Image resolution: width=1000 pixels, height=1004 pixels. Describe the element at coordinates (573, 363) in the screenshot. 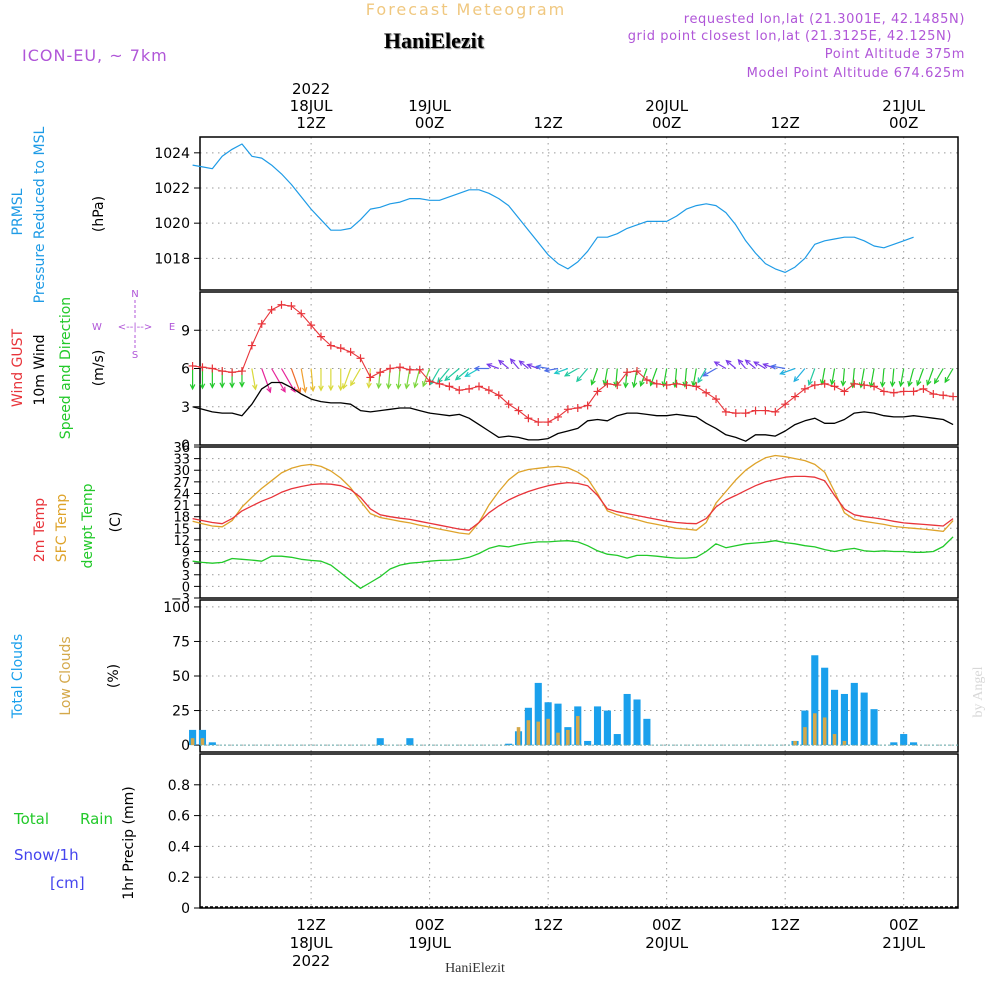

I see `series-wind-gust-line` at that location.